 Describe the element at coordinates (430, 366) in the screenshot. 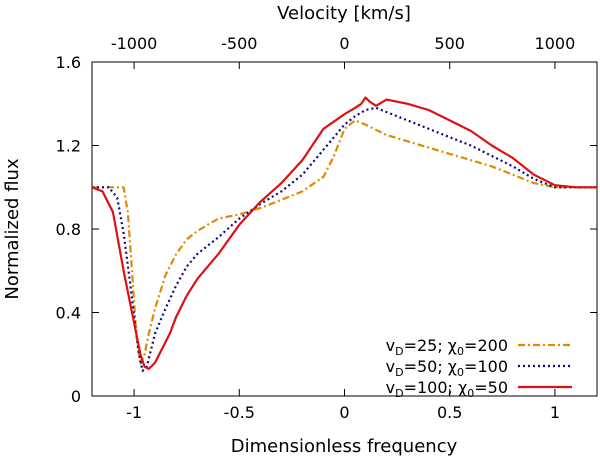

I see `legend-text-part: =50; χ` at that location.